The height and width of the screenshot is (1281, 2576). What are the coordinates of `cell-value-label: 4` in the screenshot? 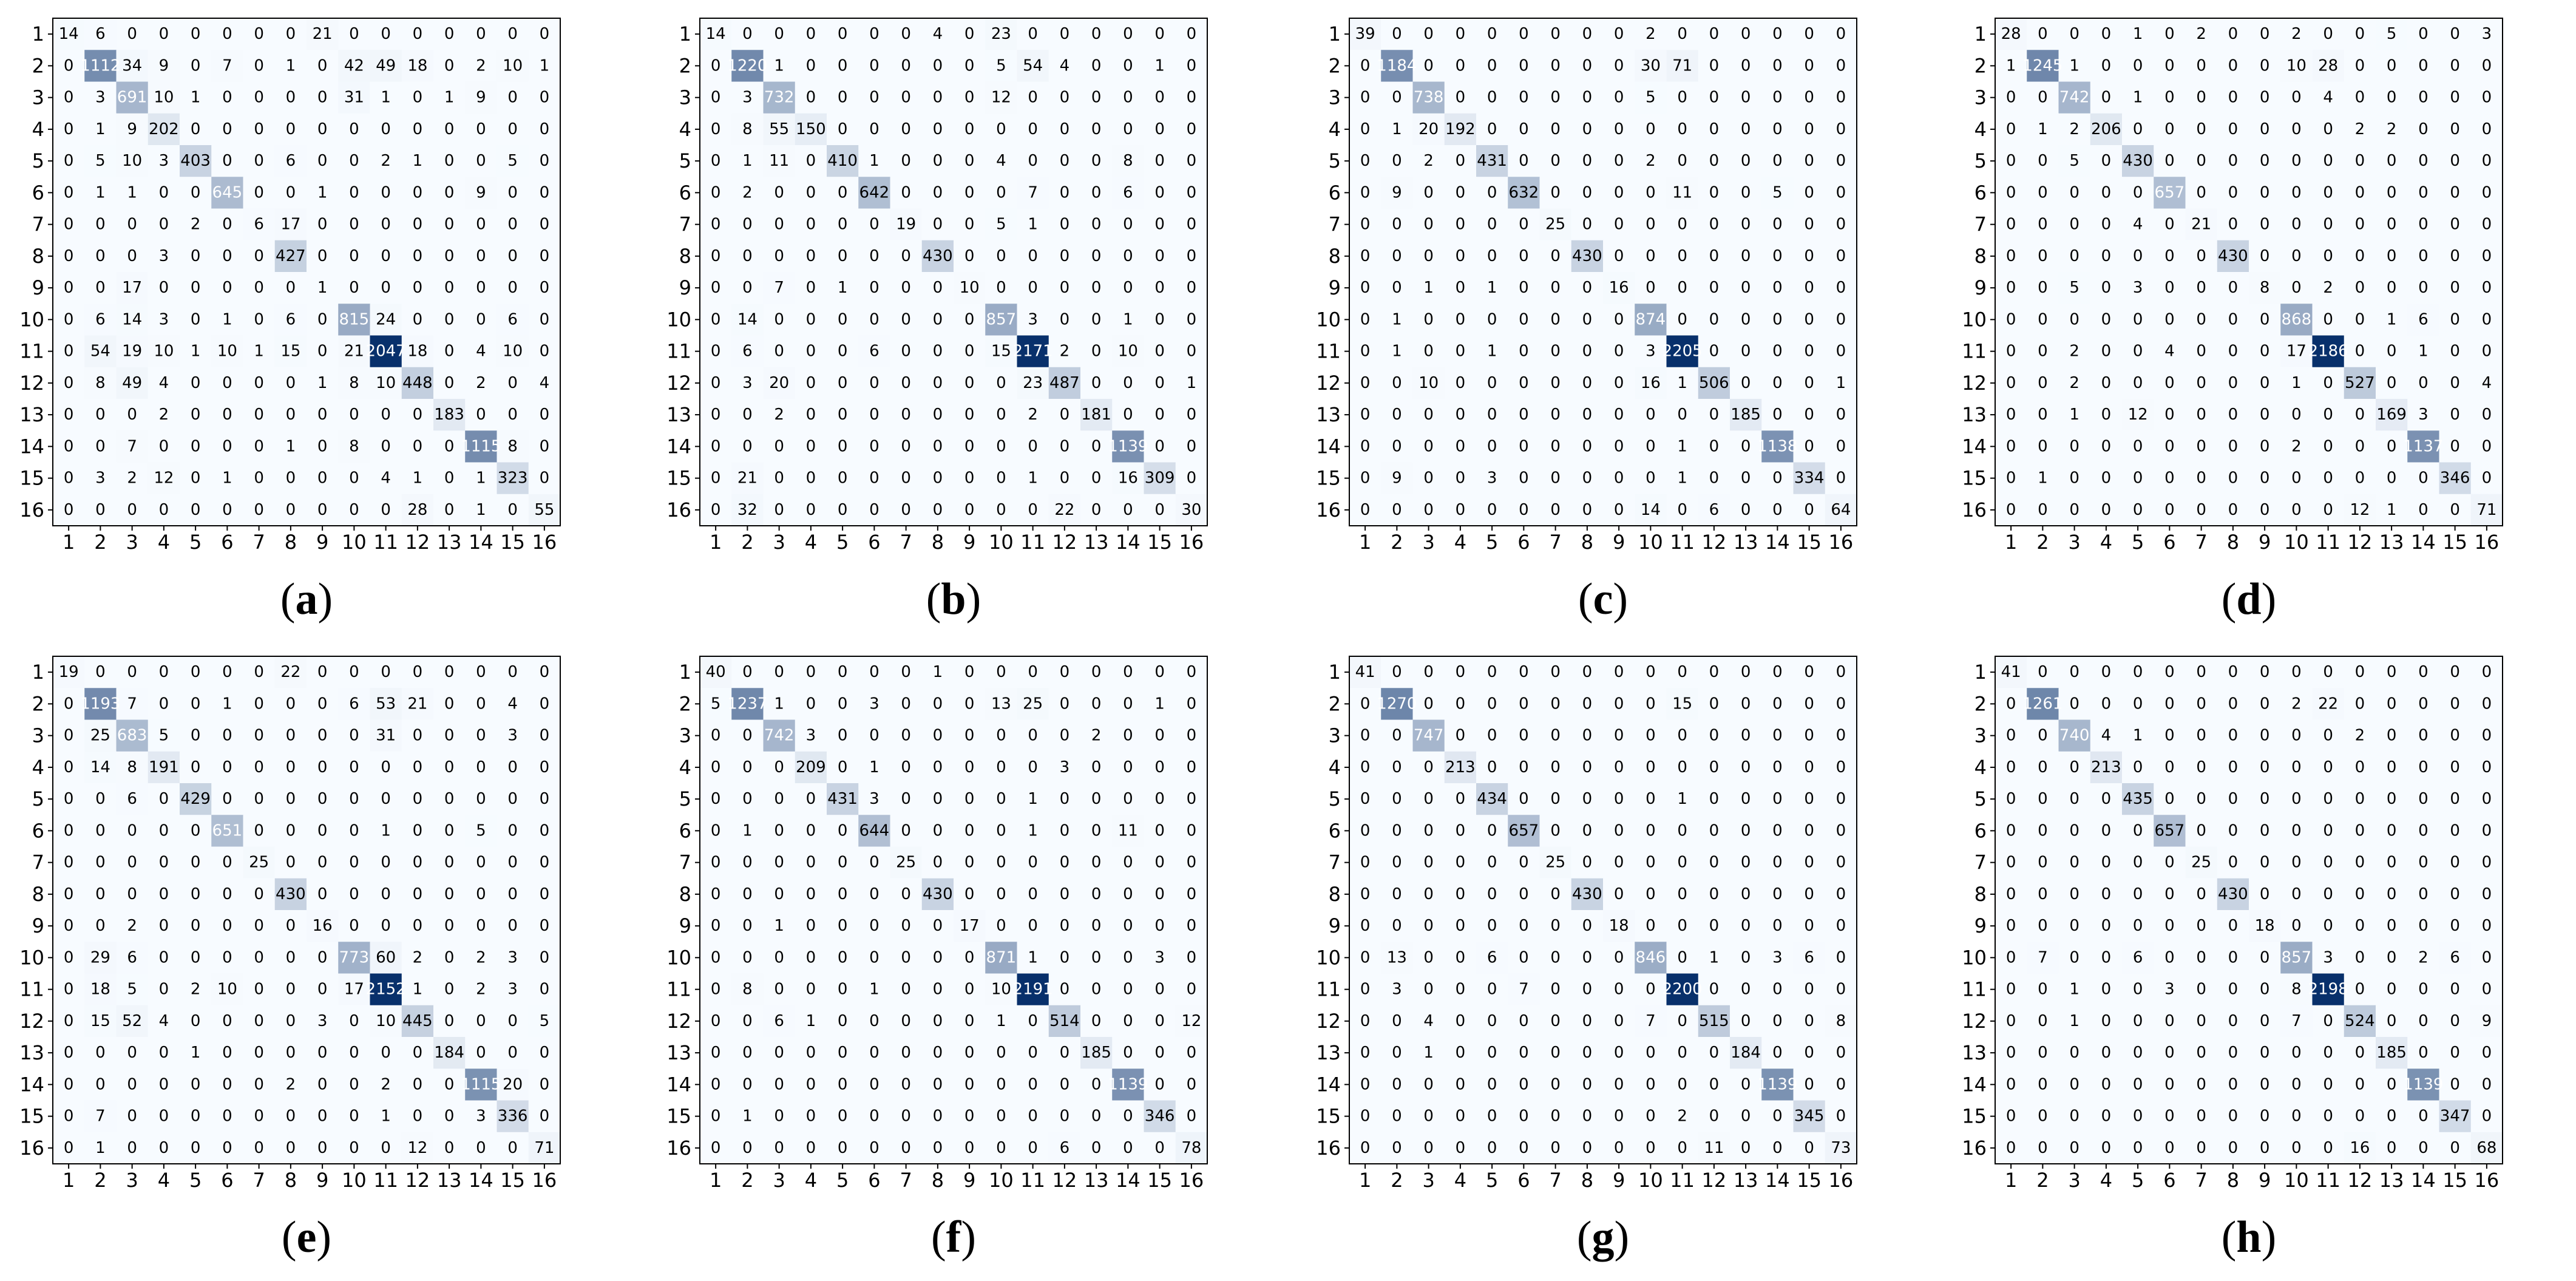 It's located at (164, 383).